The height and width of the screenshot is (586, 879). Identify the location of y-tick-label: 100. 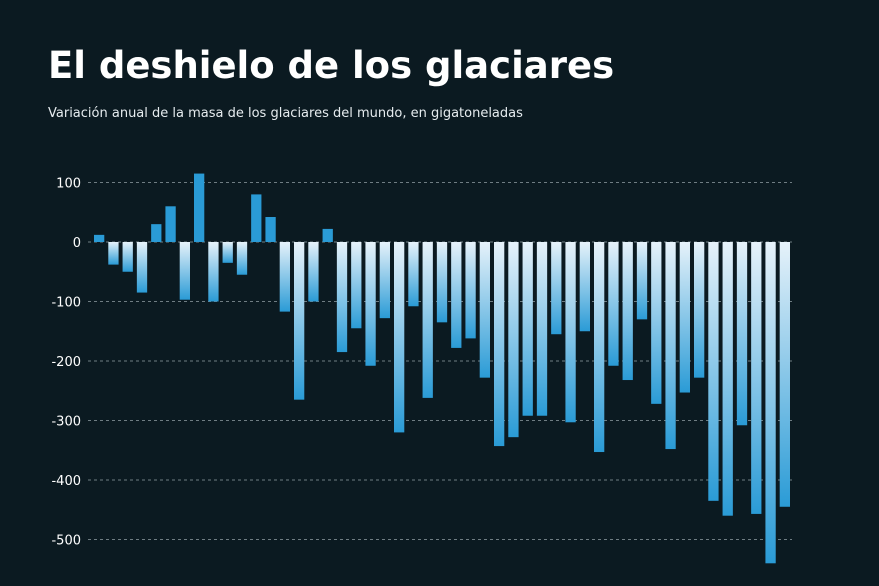
(68, 184).